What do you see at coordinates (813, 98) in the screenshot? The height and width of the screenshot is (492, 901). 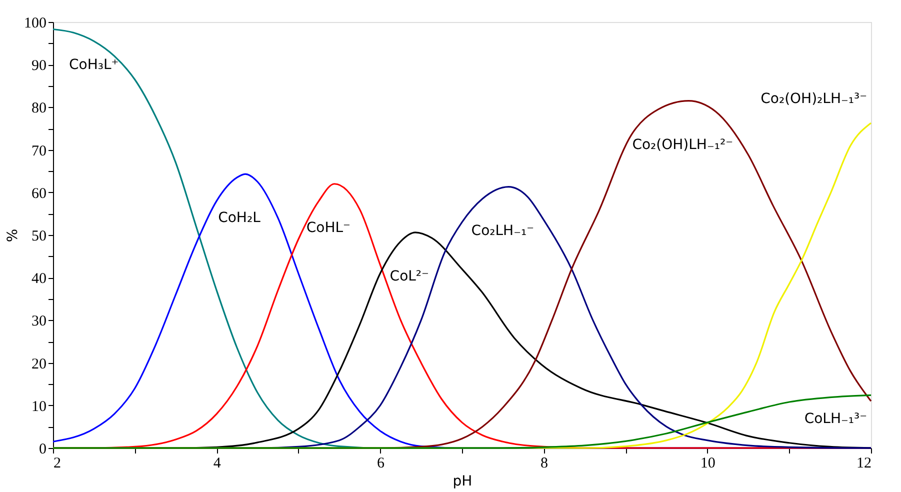 I see `series-label: Co₂(OH)₂LH₋₁³⁻` at bounding box center [813, 98].